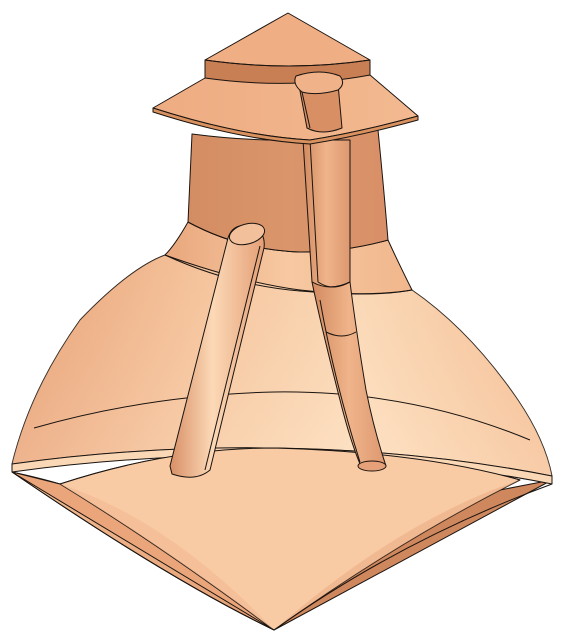  I want to click on shoulder-seam-lower, so click(288, 274).